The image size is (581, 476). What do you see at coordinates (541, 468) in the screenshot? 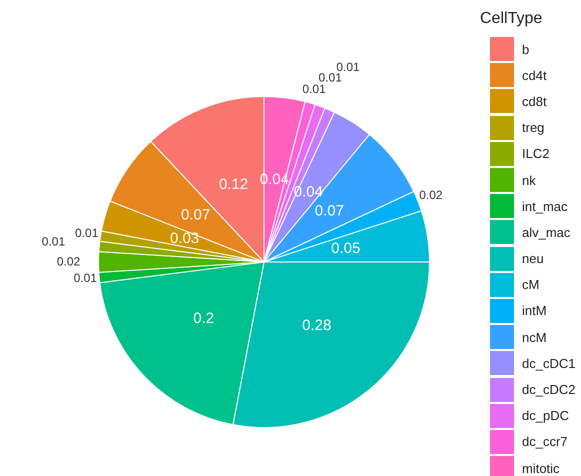
I see `legend-label: mitotic` at bounding box center [541, 468].